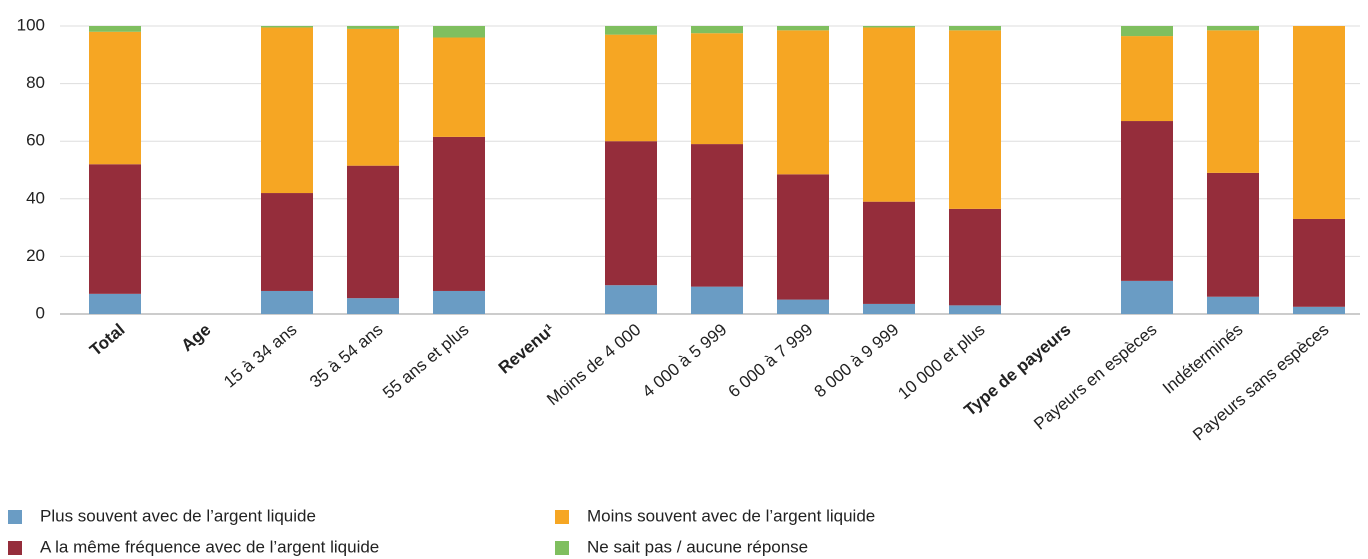 The width and height of the screenshot is (1368, 559). What do you see at coordinates (35, 197) in the screenshot?
I see `y-tick-label: 40` at bounding box center [35, 197].